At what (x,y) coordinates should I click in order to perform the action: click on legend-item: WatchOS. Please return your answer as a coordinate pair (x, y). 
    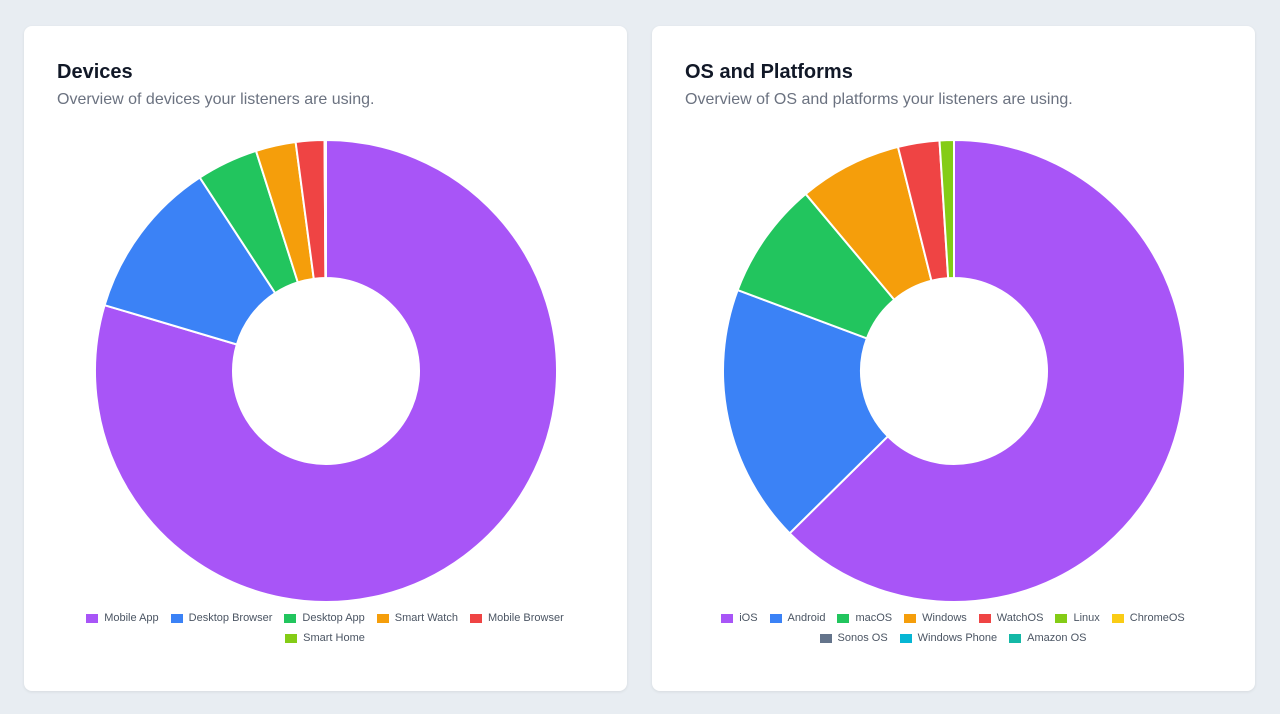
    Looking at the image, I should click on (1011, 618).